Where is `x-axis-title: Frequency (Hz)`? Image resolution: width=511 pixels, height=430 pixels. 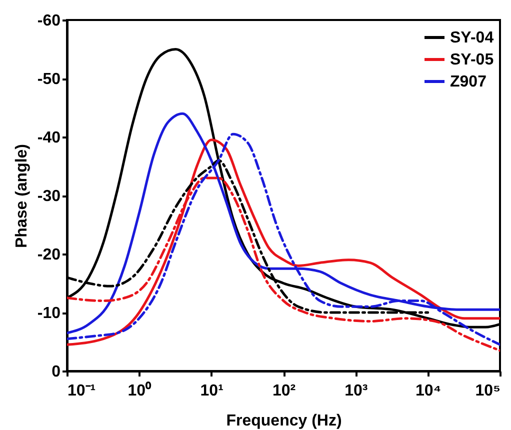 x-axis-title: Frequency (Hz) is located at coordinates (284, 421).